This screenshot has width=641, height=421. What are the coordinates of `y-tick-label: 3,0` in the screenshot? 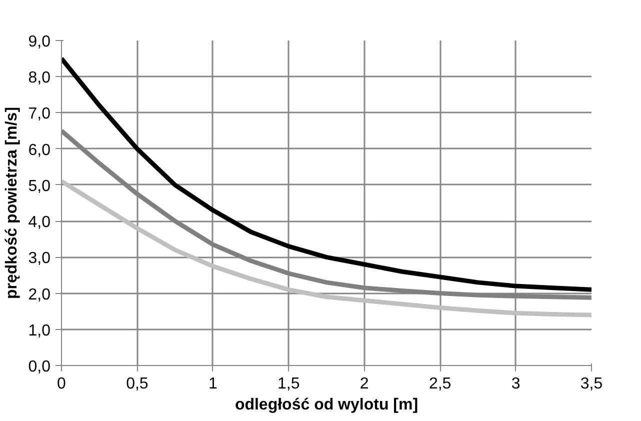 It's located at (39, 259).